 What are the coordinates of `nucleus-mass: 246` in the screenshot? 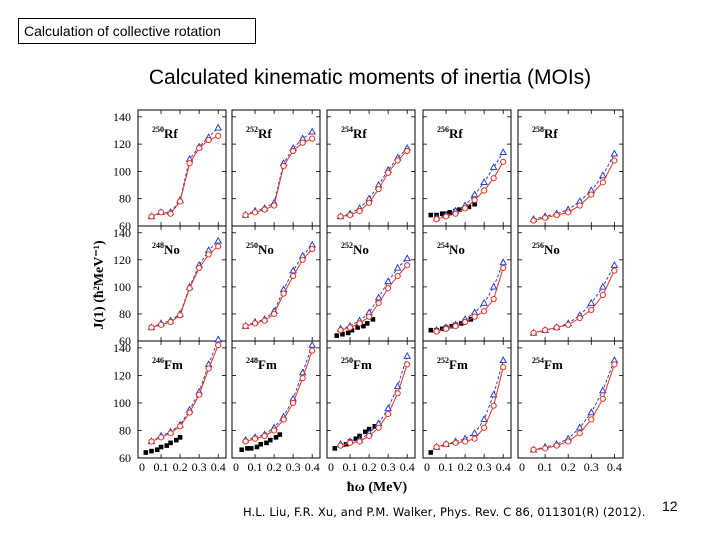 It's located at (158, 360).